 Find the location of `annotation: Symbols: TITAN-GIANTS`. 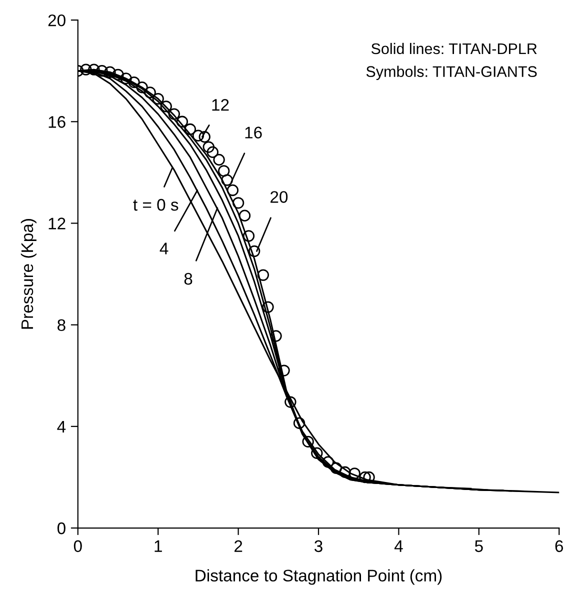

annotation: Symbols: TITAN-GIANTS is located at coordinates (451, 73).